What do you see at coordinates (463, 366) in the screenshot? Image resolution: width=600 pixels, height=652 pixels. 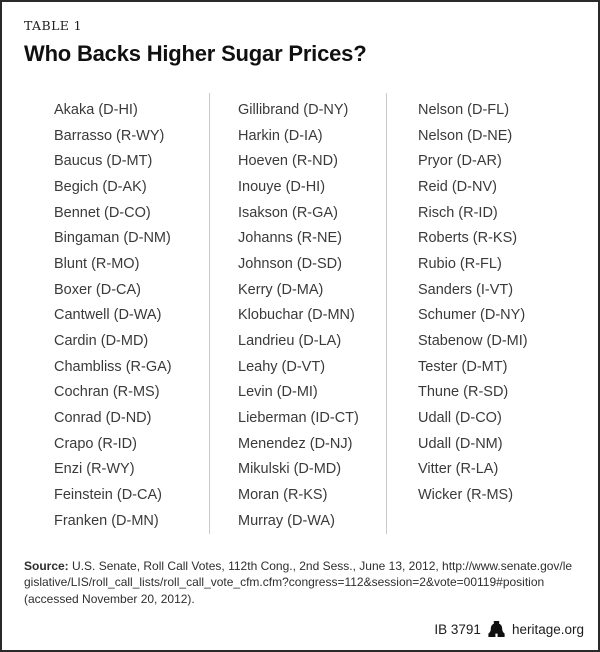 I see `senator-item: Tester (D-MT)` at bounding box center [463, 366].